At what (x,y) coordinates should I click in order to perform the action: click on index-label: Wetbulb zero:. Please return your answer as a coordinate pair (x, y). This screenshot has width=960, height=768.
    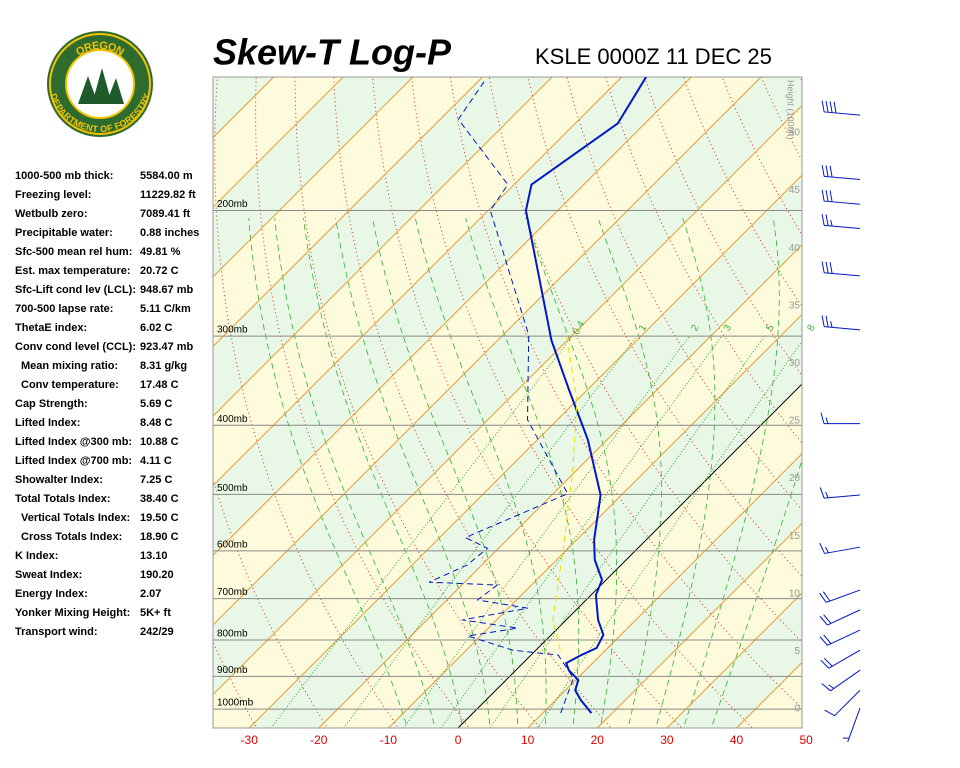
    Looking at the image, I should click on (51, 214).